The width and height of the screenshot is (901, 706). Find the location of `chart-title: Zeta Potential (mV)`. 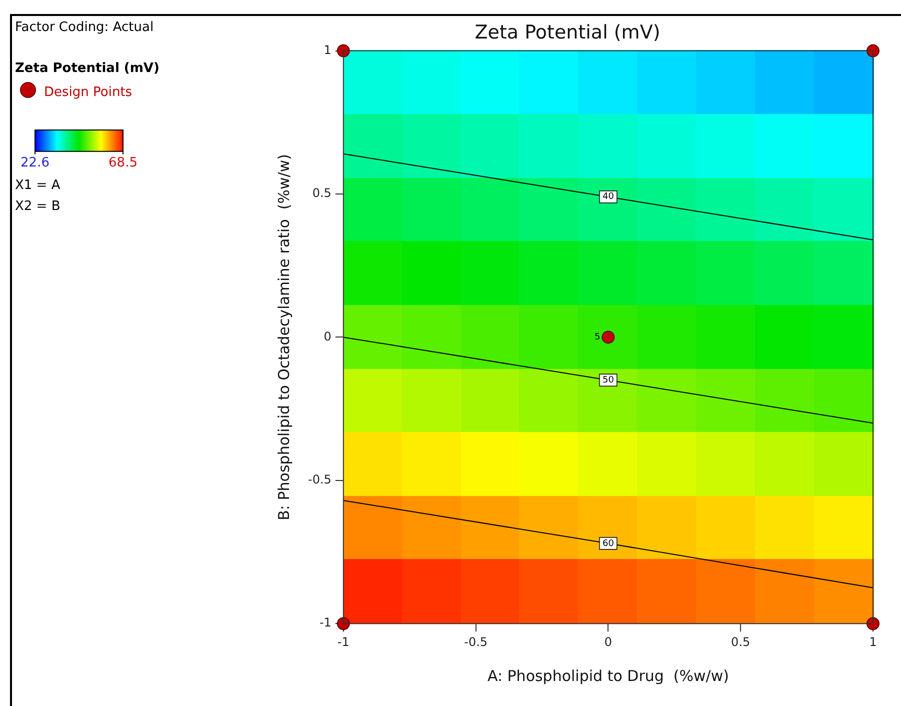

chart-title: Zeta Potential (mV) is located at coordinates (567, 32).